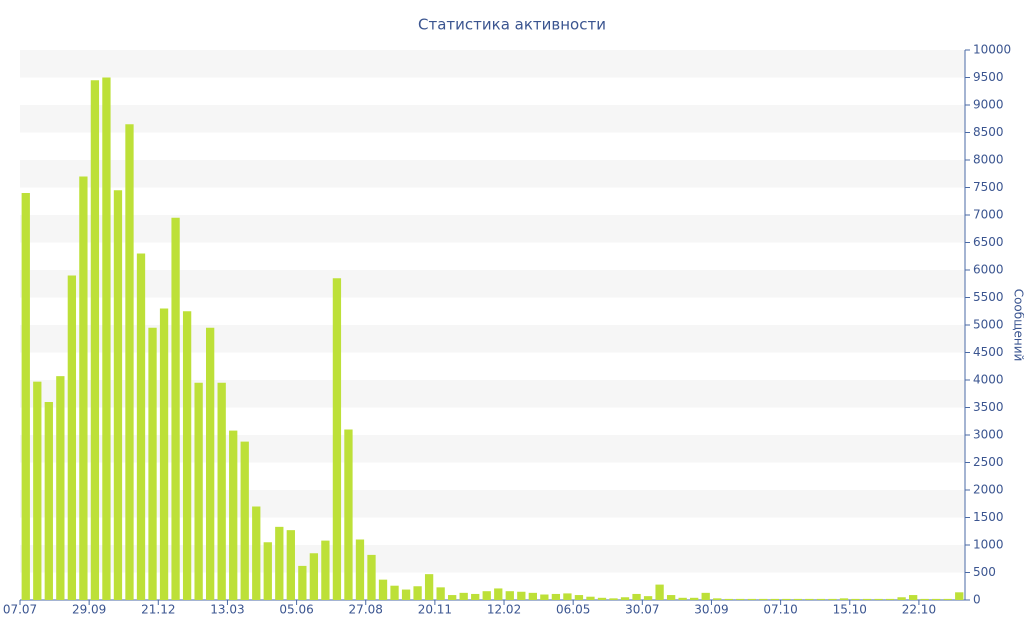 This screenshot has height=640, width=1024. I want to click on x-tick-label: 05.06, so click(296, 610).